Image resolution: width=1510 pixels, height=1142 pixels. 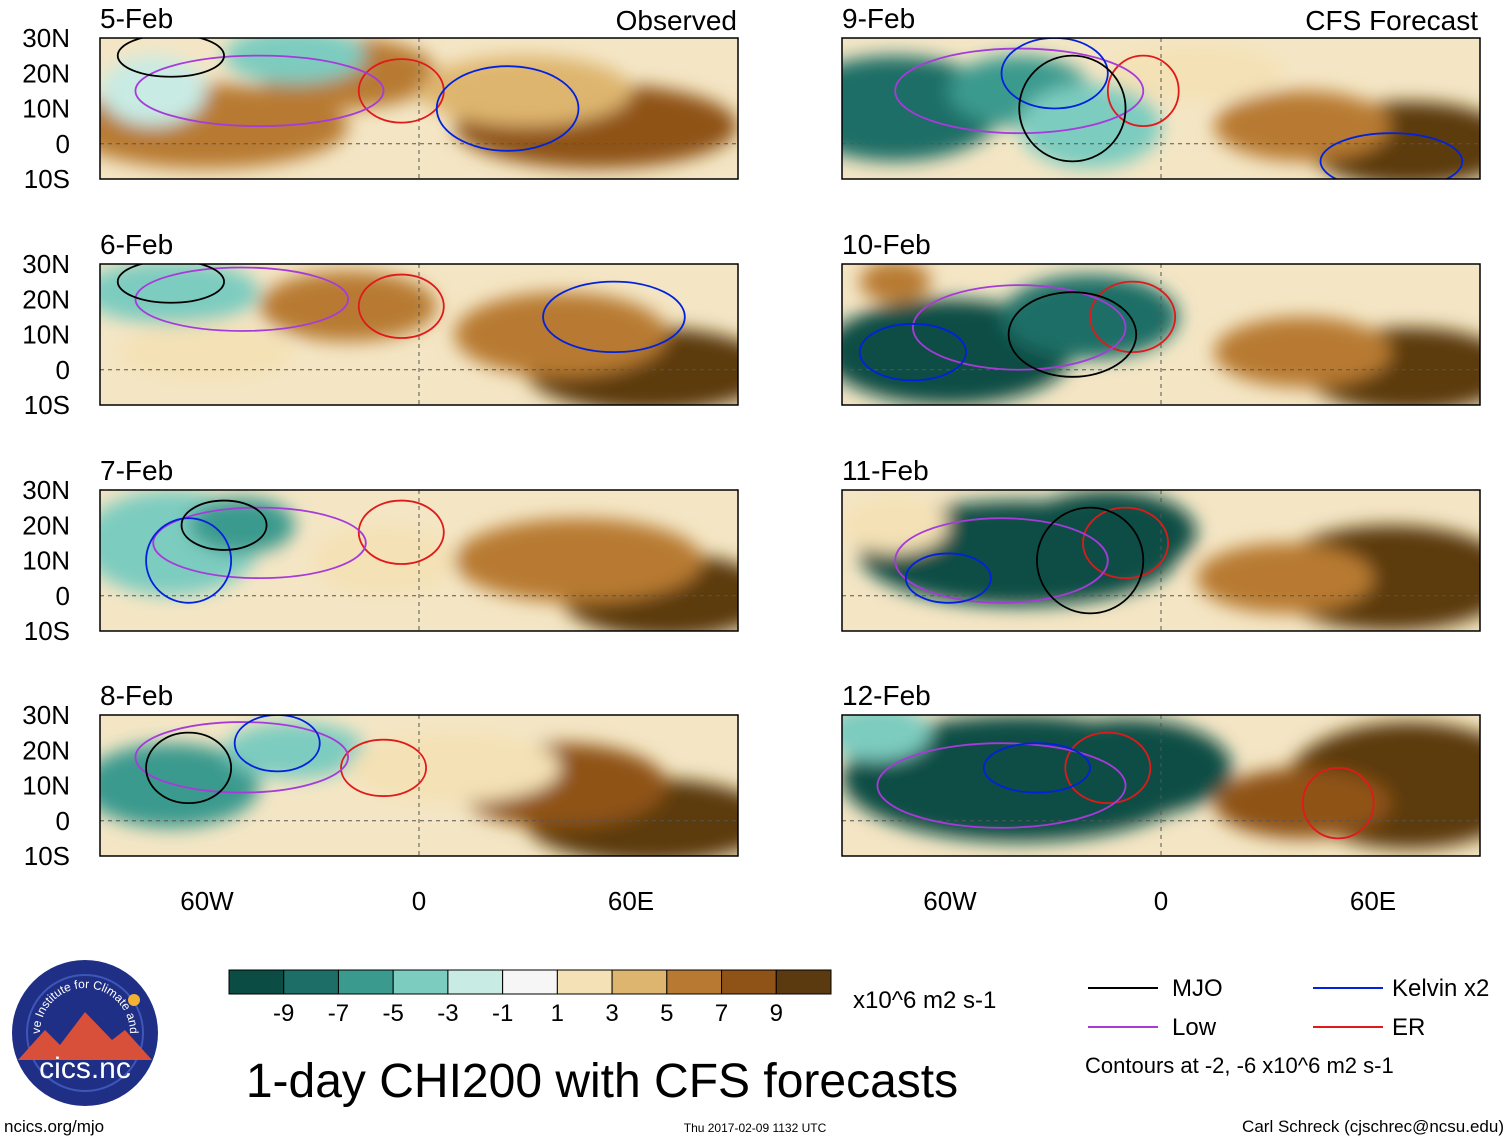 What do you see at coordinates (54, 1126) in the screenshot?
I see `website-link: ncics.org/mjo` at bounding box center [54, 1126].